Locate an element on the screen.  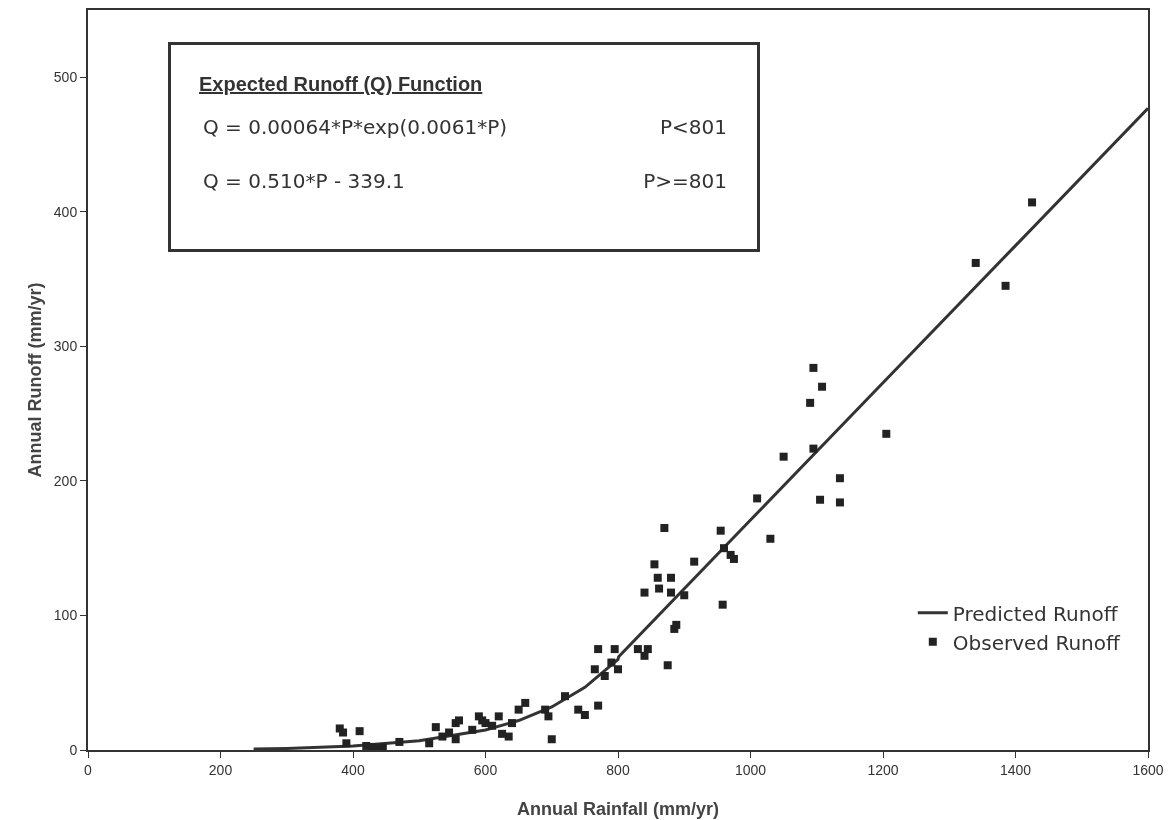
y-tick-label: 200 is located at coordinates (65, 480).